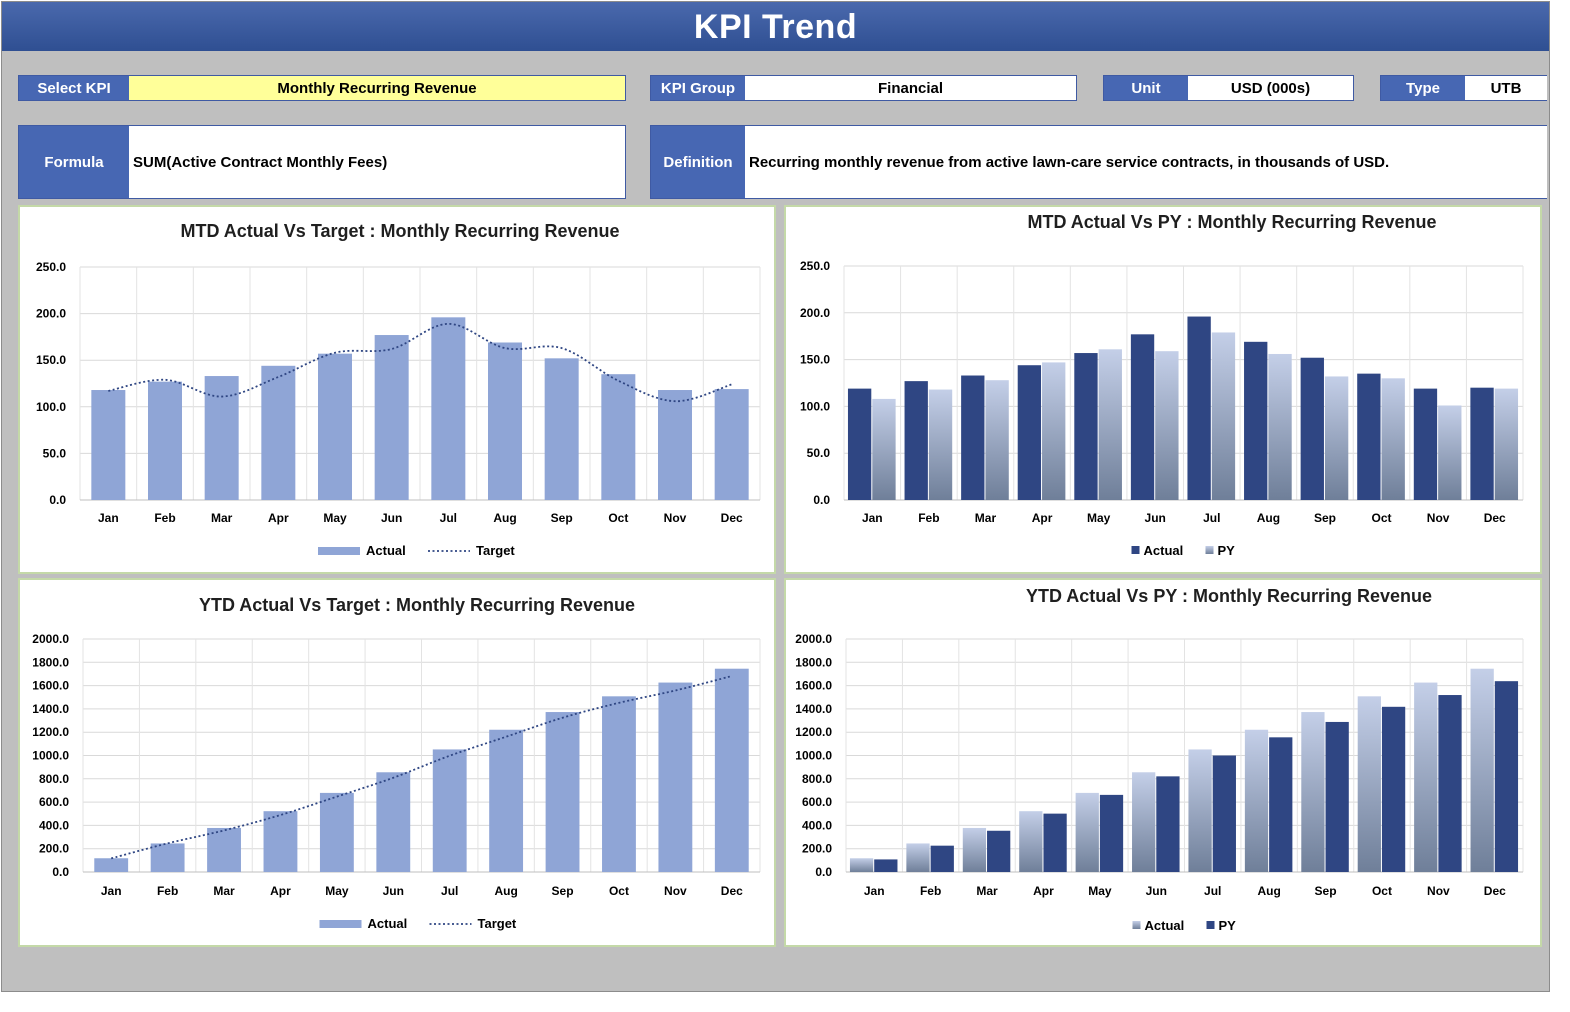  I want to click on y-tick-label: 100.0, so click(51, 407).